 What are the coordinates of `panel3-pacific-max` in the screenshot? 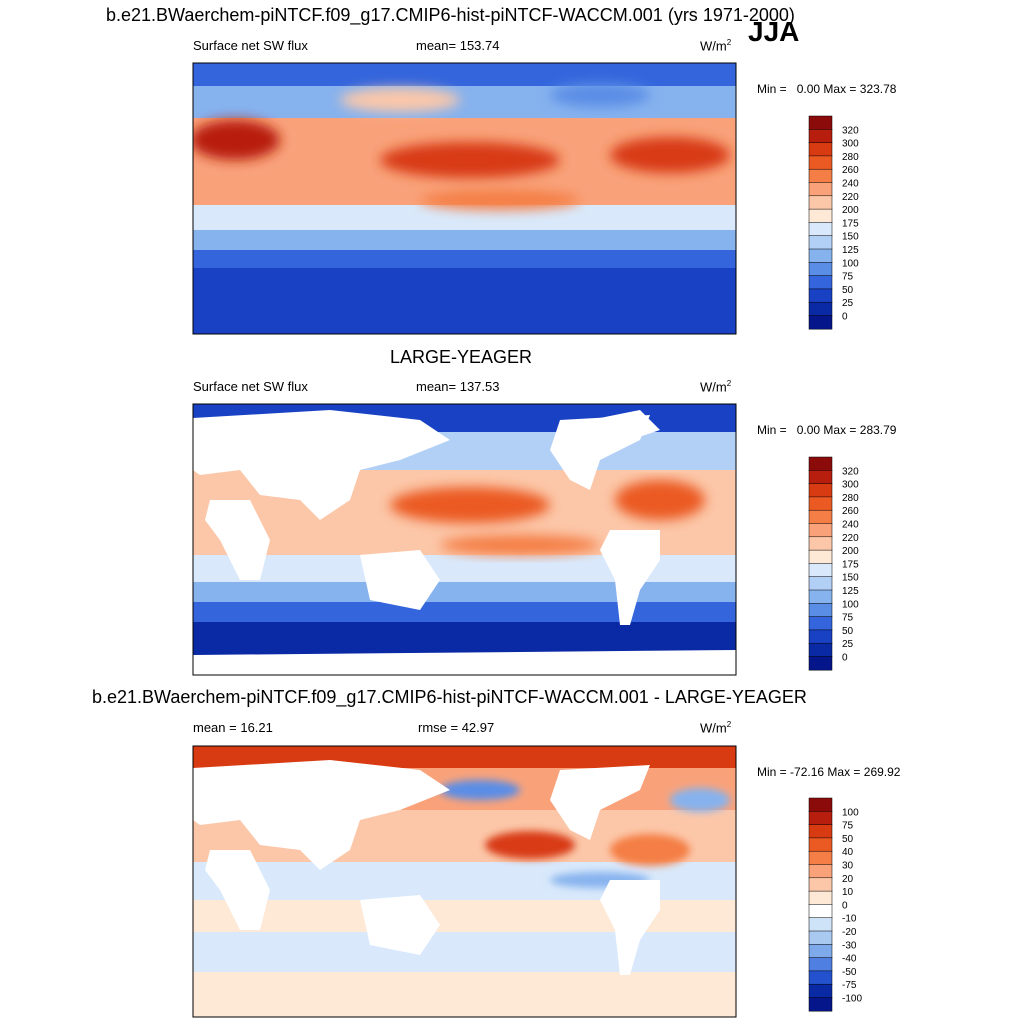 It's located at (530, 845).